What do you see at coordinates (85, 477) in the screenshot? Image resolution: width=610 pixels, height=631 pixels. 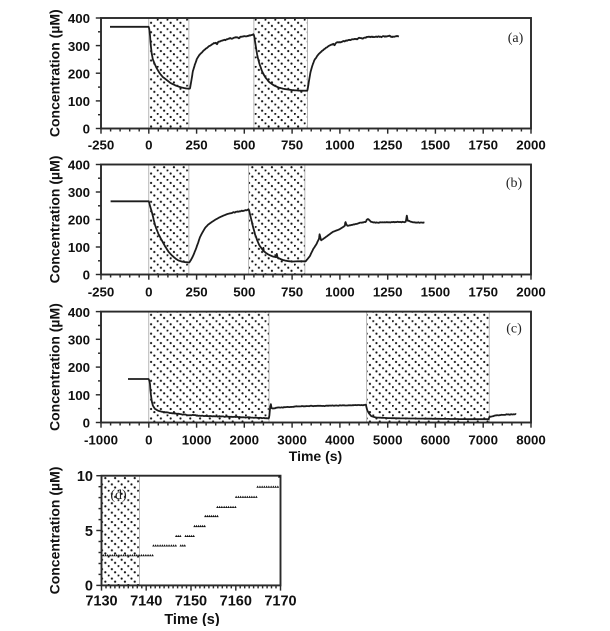 I see `svg-text: 10` at bounding box center [85, 477].